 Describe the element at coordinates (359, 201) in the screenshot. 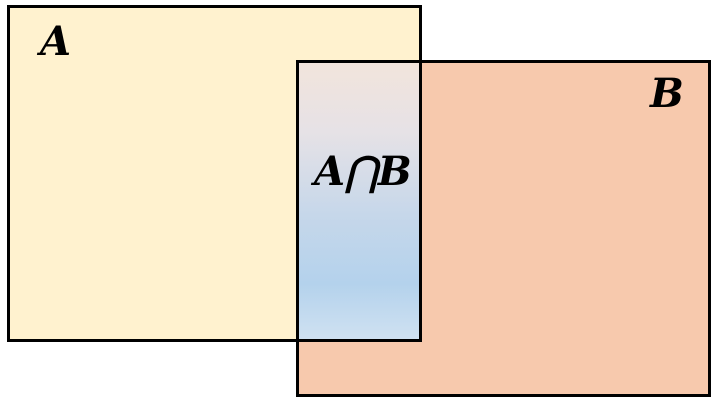

I see `intersection-region` at that location.